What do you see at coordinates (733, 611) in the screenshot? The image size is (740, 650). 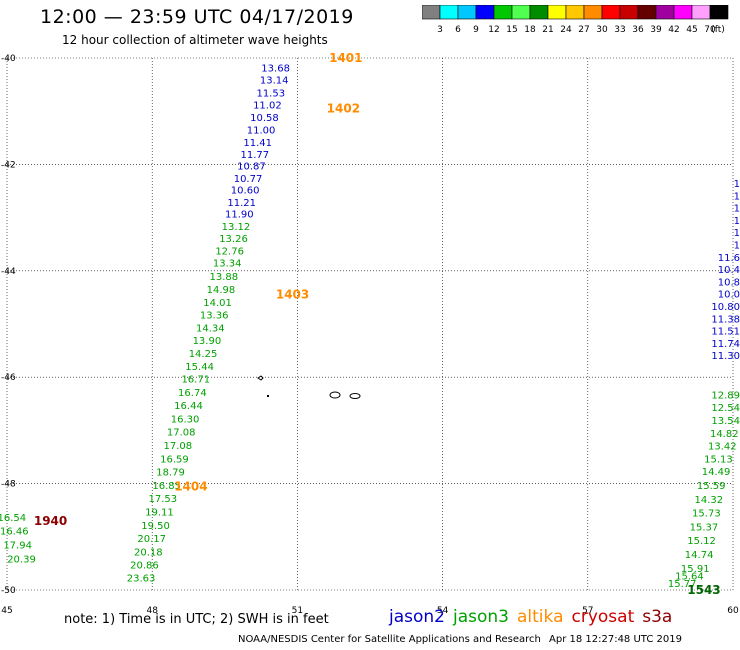 I see `x-tick-label: 60` at bounding box center [733, 611].